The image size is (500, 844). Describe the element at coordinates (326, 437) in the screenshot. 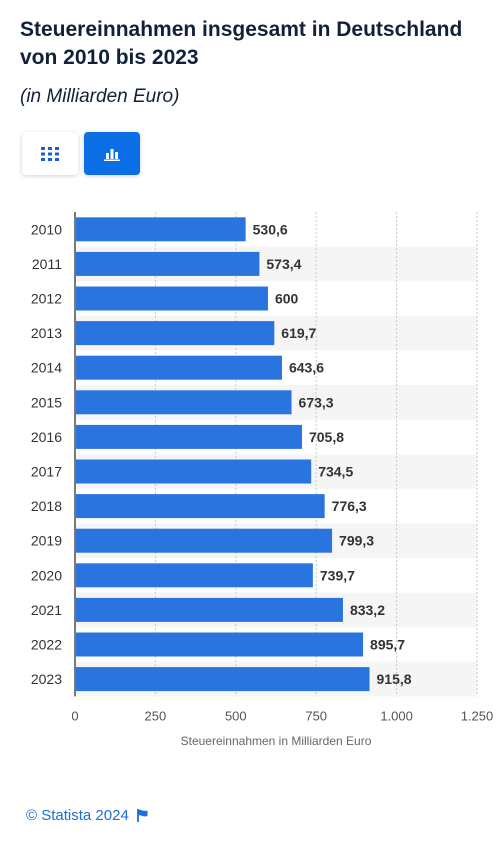

I see `data-label: 705,8` at that location.